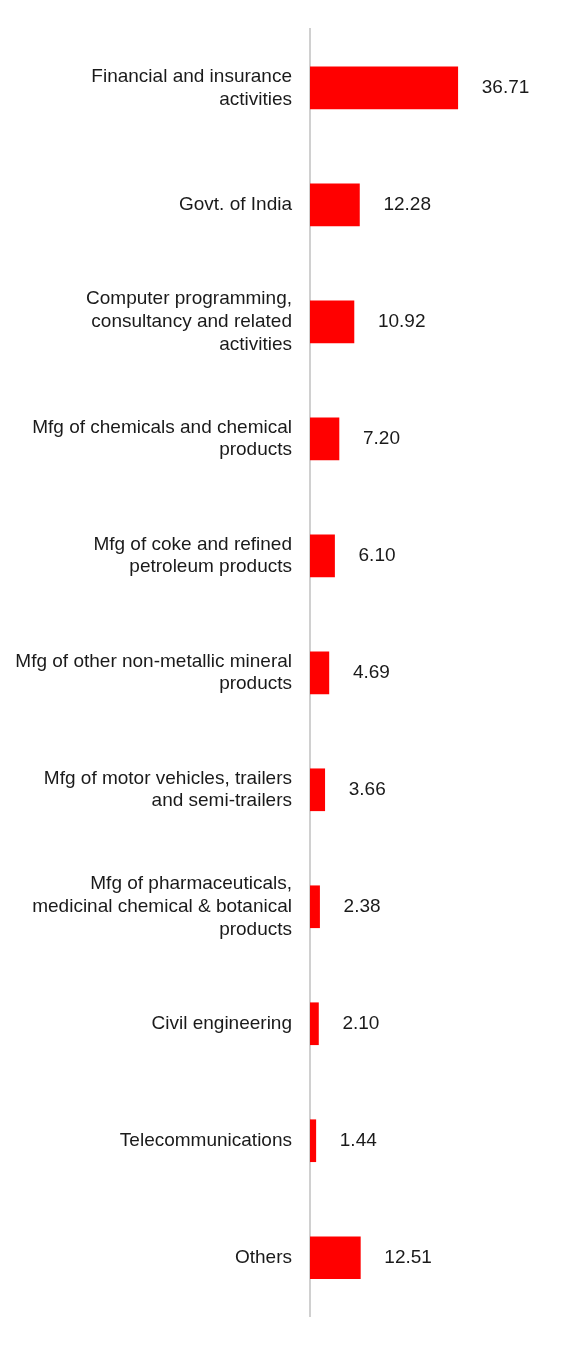 This screenshot has height=1357, width=581. I want to click on data-label: 1.44, so click(358, 1139).